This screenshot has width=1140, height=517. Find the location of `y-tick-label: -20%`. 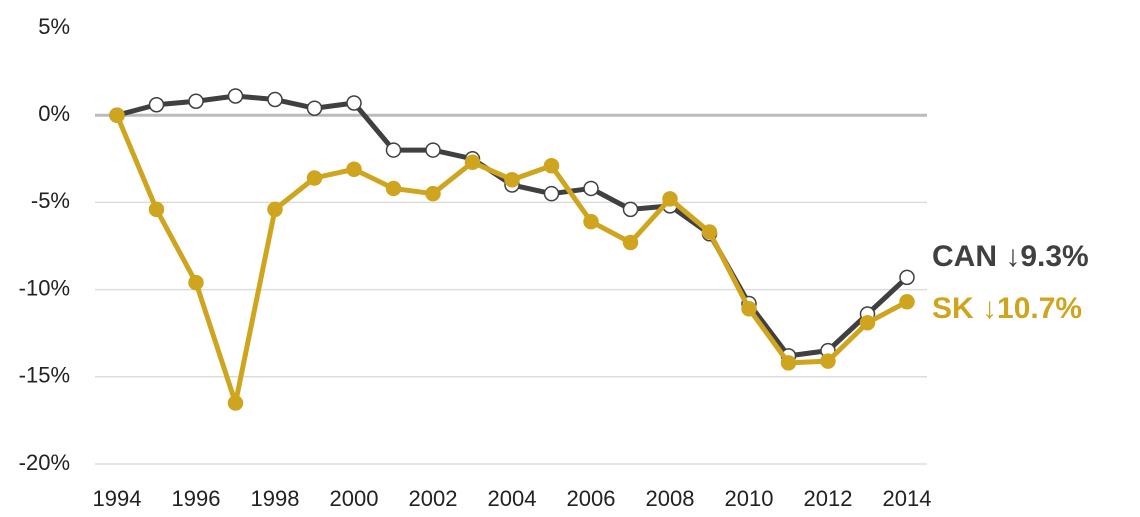

y-tick-label: -20% is located at coordinates (44, 462).